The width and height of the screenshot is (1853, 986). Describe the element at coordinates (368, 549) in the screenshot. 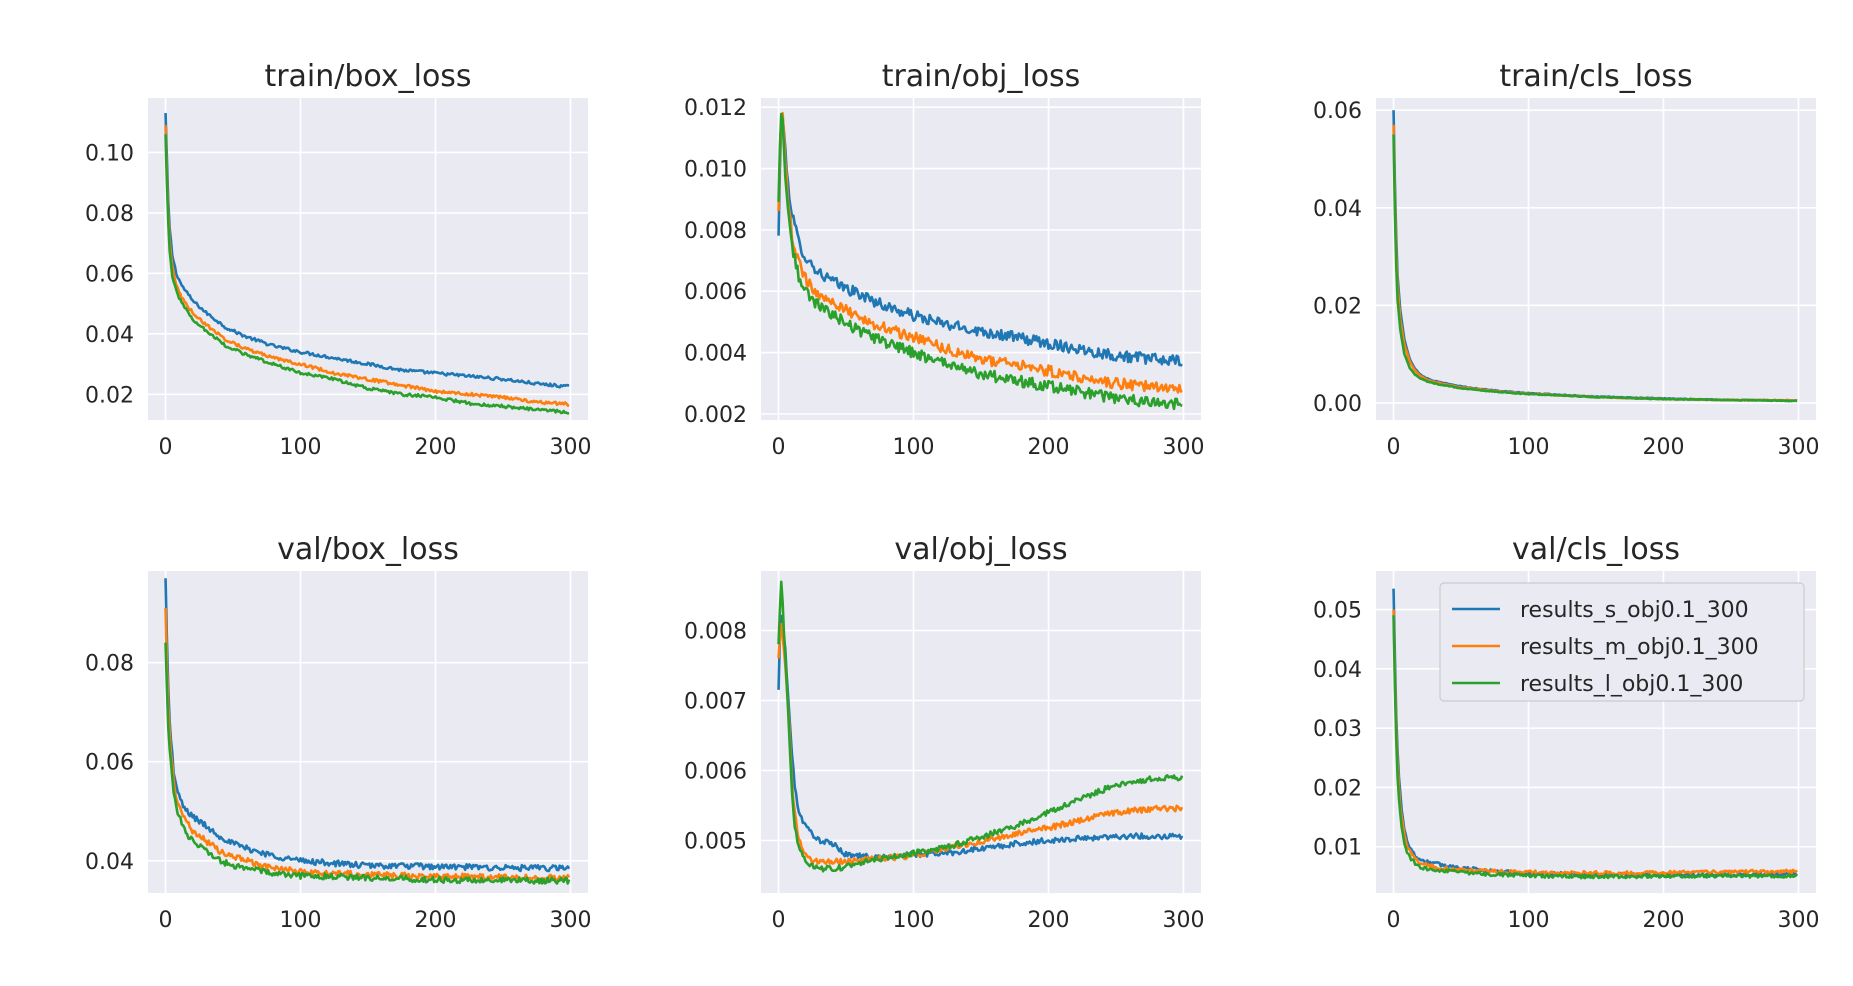

I see `subplot-title: val/box_loss` at that location.